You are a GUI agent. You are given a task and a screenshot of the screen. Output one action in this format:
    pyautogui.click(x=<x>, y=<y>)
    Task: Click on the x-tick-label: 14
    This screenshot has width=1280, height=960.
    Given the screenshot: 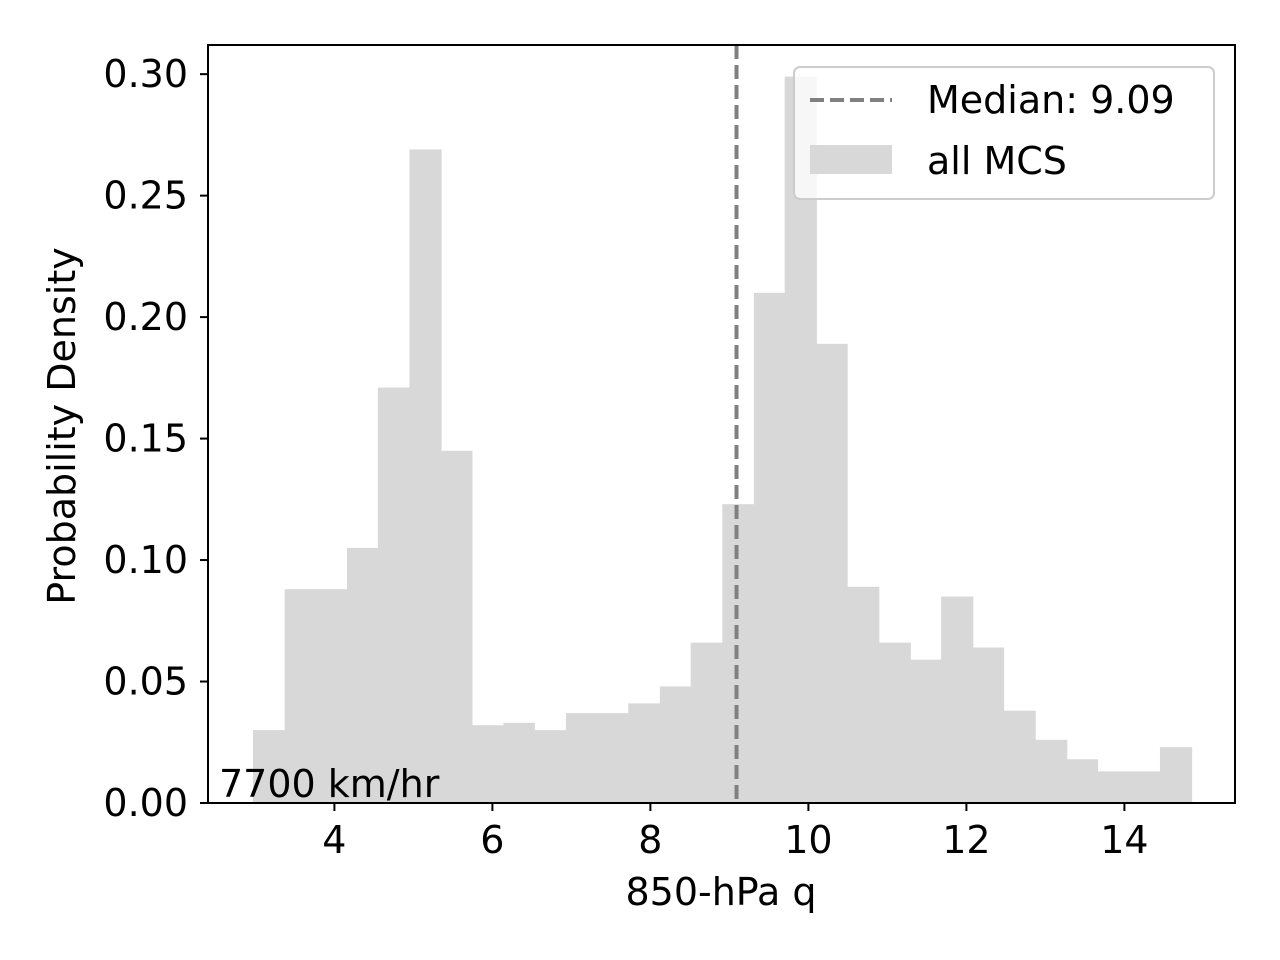 What is the action you would take?
    pyautogui.click(x=1124, y=840)
    